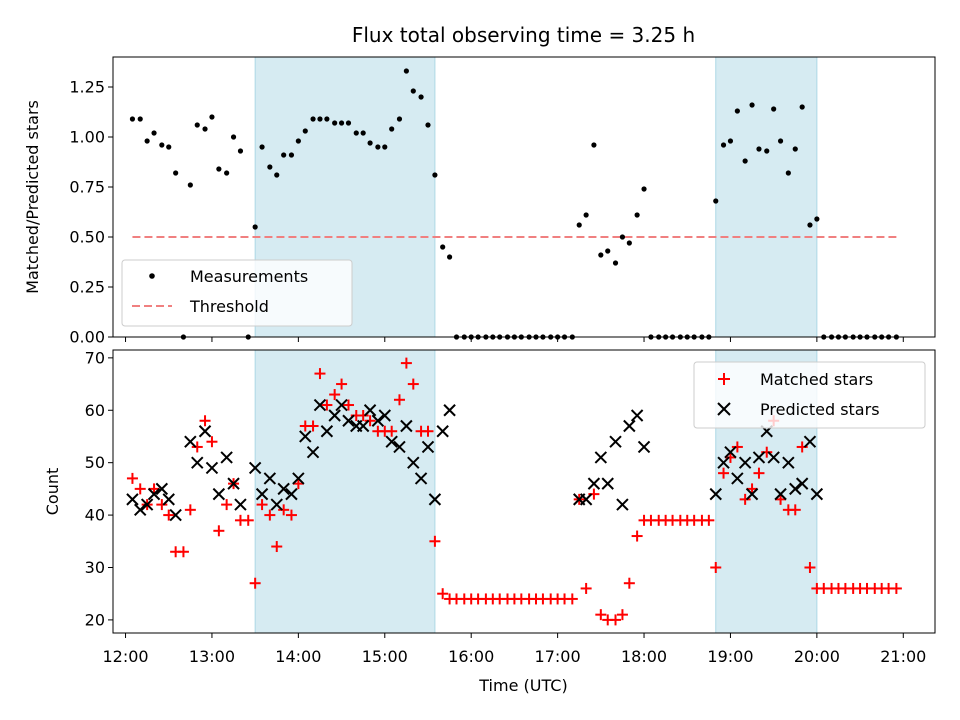  I want to click on bottom-y-tick-label: 30, so click(95, 567).